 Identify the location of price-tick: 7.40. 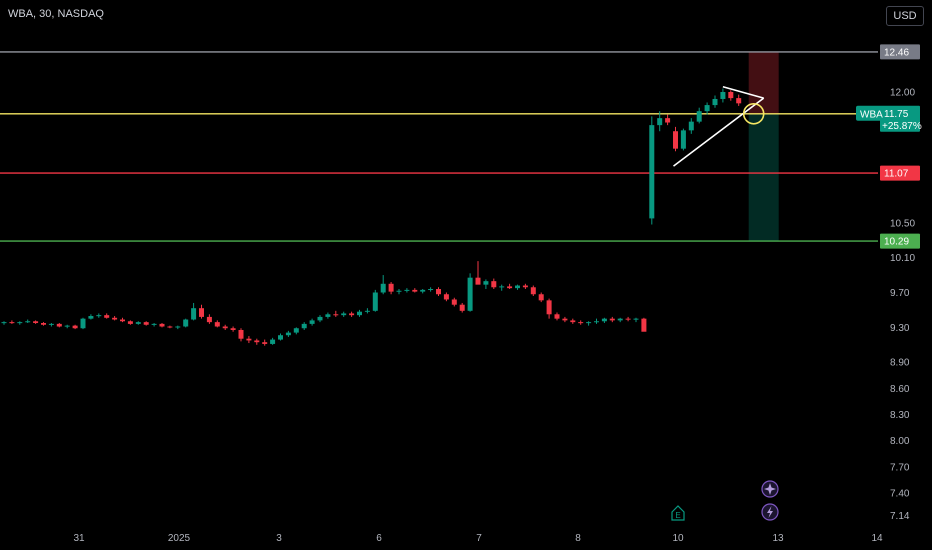
(900, 494).